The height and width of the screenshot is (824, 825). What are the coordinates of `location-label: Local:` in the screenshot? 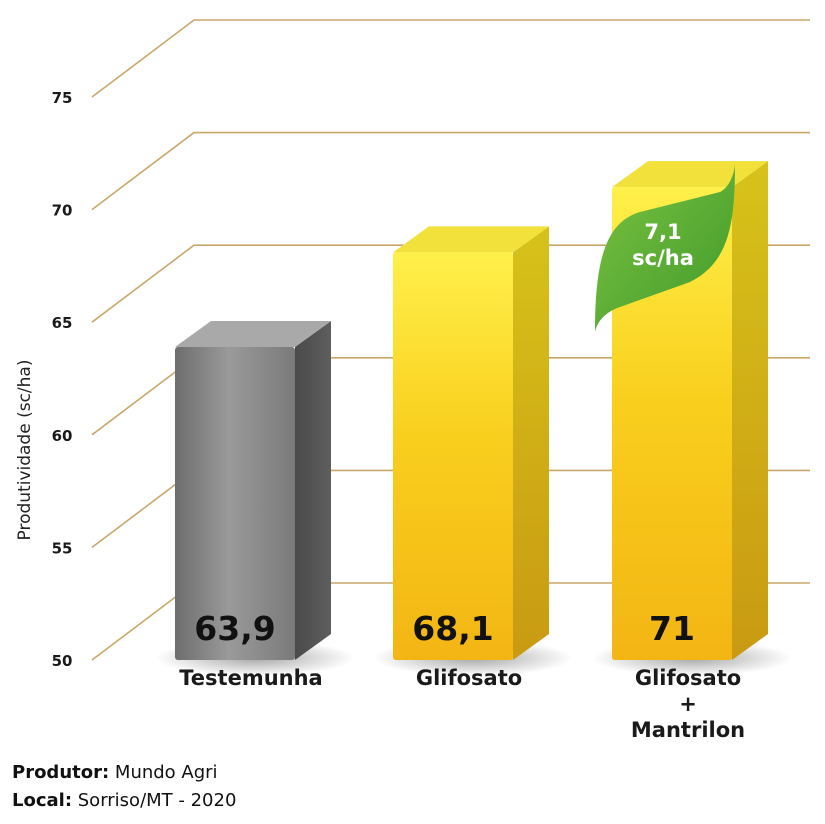 It's located at (42, 800).